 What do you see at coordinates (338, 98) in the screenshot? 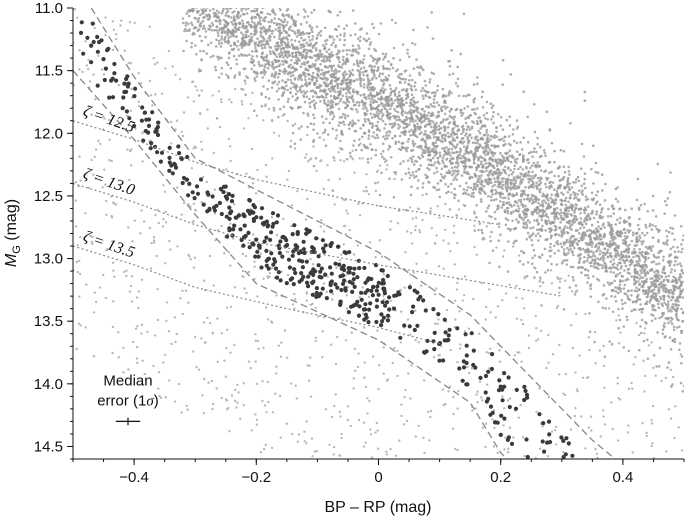
I see `background-star-1959` at bounding box center [338, 98].